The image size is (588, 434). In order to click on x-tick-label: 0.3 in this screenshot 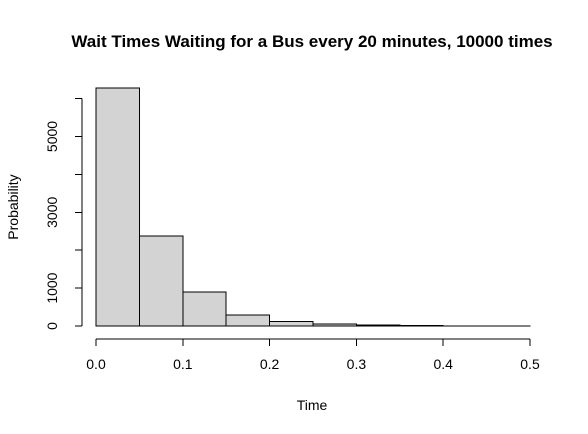, I will do `click(357, 364)`.